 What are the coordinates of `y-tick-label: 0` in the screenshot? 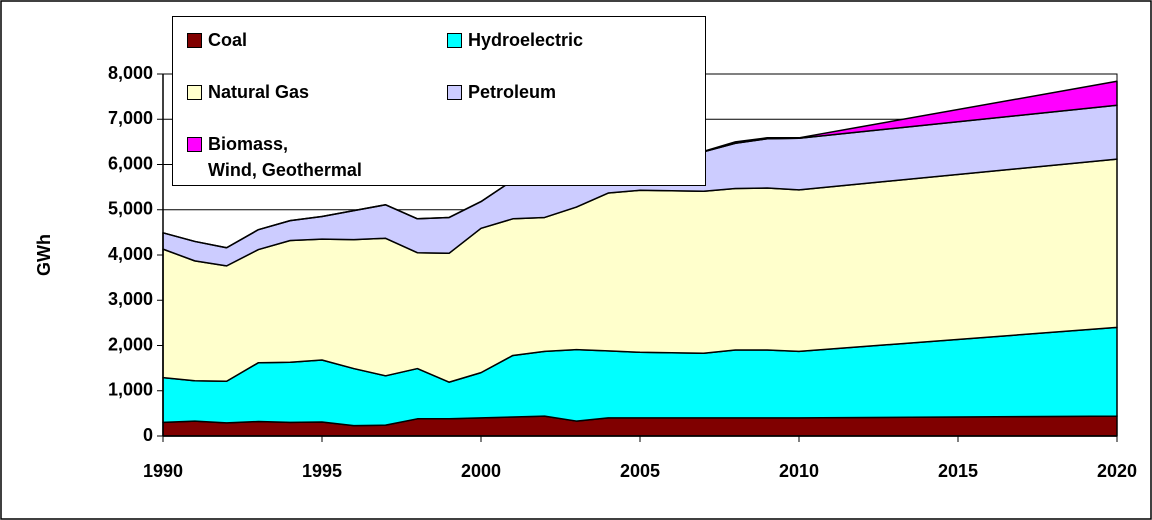 It's located at (148, 435).